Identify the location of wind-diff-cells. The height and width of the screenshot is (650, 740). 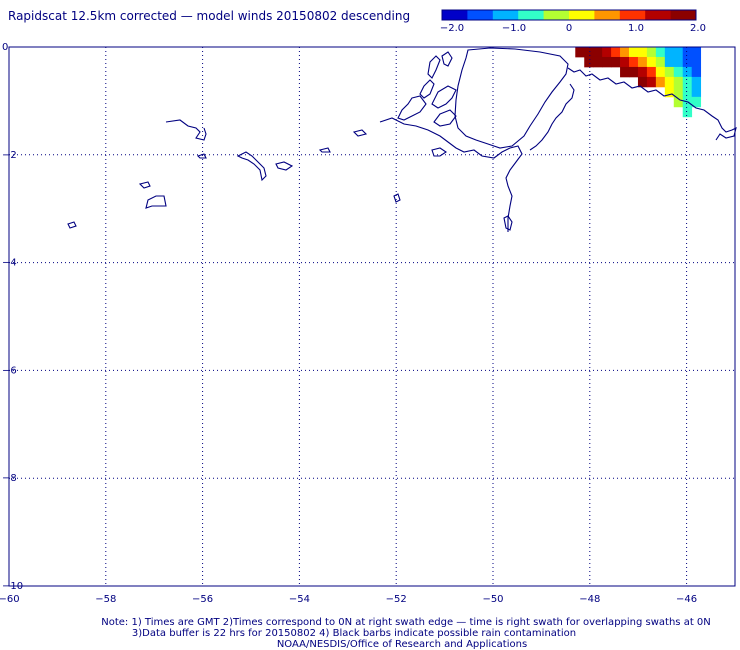
(638, 82).